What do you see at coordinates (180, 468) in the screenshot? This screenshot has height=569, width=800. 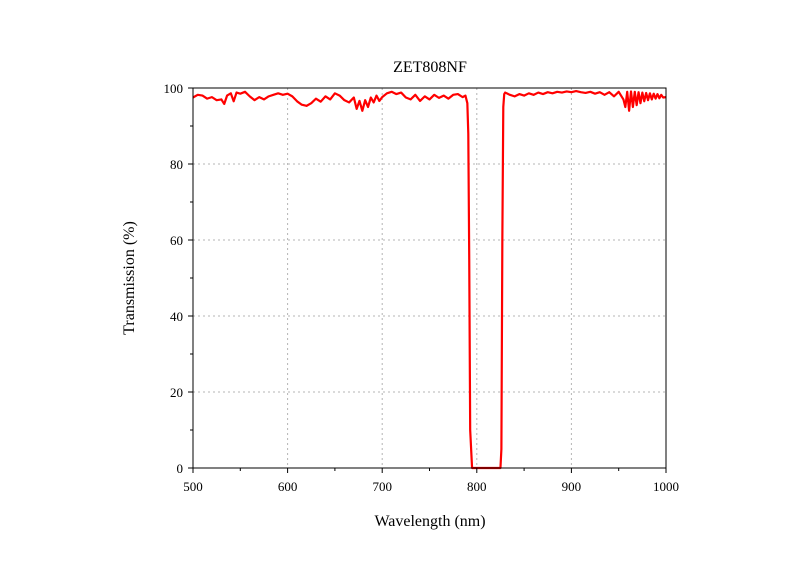 I see `y-tick-label: 0` at bounding box center [180, 468].